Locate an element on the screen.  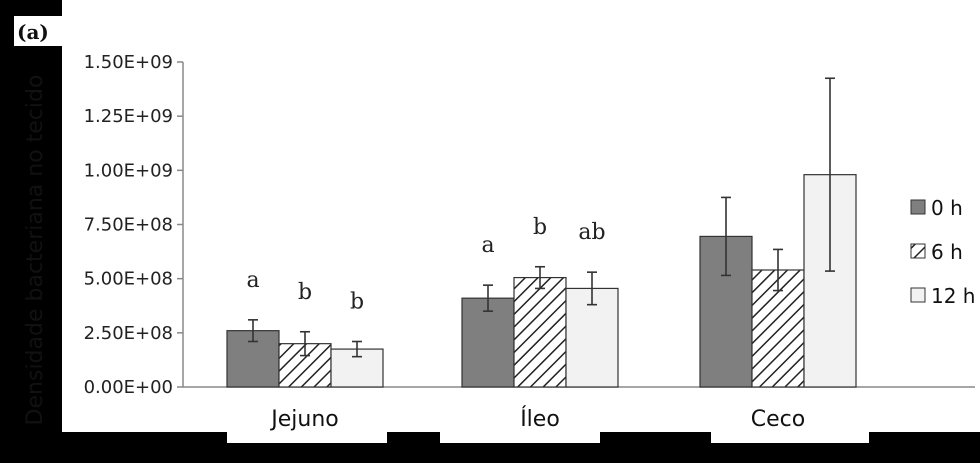
panel-label: (a) is located at coordinates (33, 32).